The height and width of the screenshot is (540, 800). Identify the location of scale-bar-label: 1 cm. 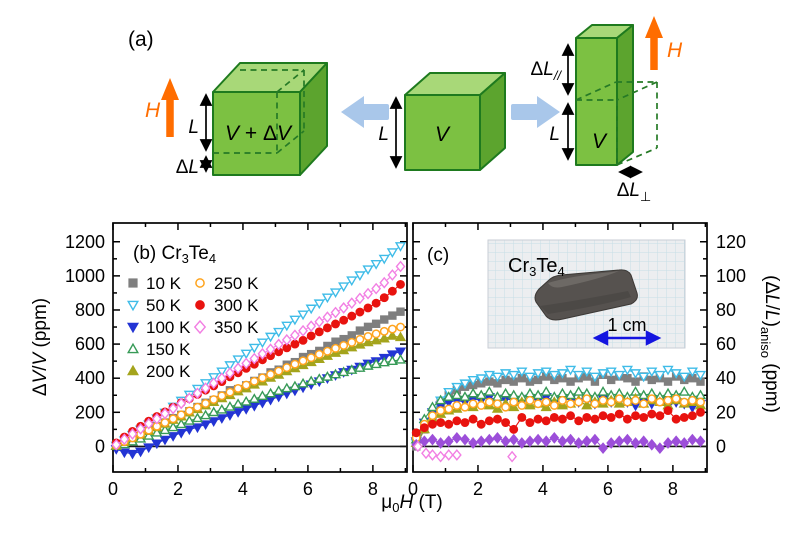
(626, 325).